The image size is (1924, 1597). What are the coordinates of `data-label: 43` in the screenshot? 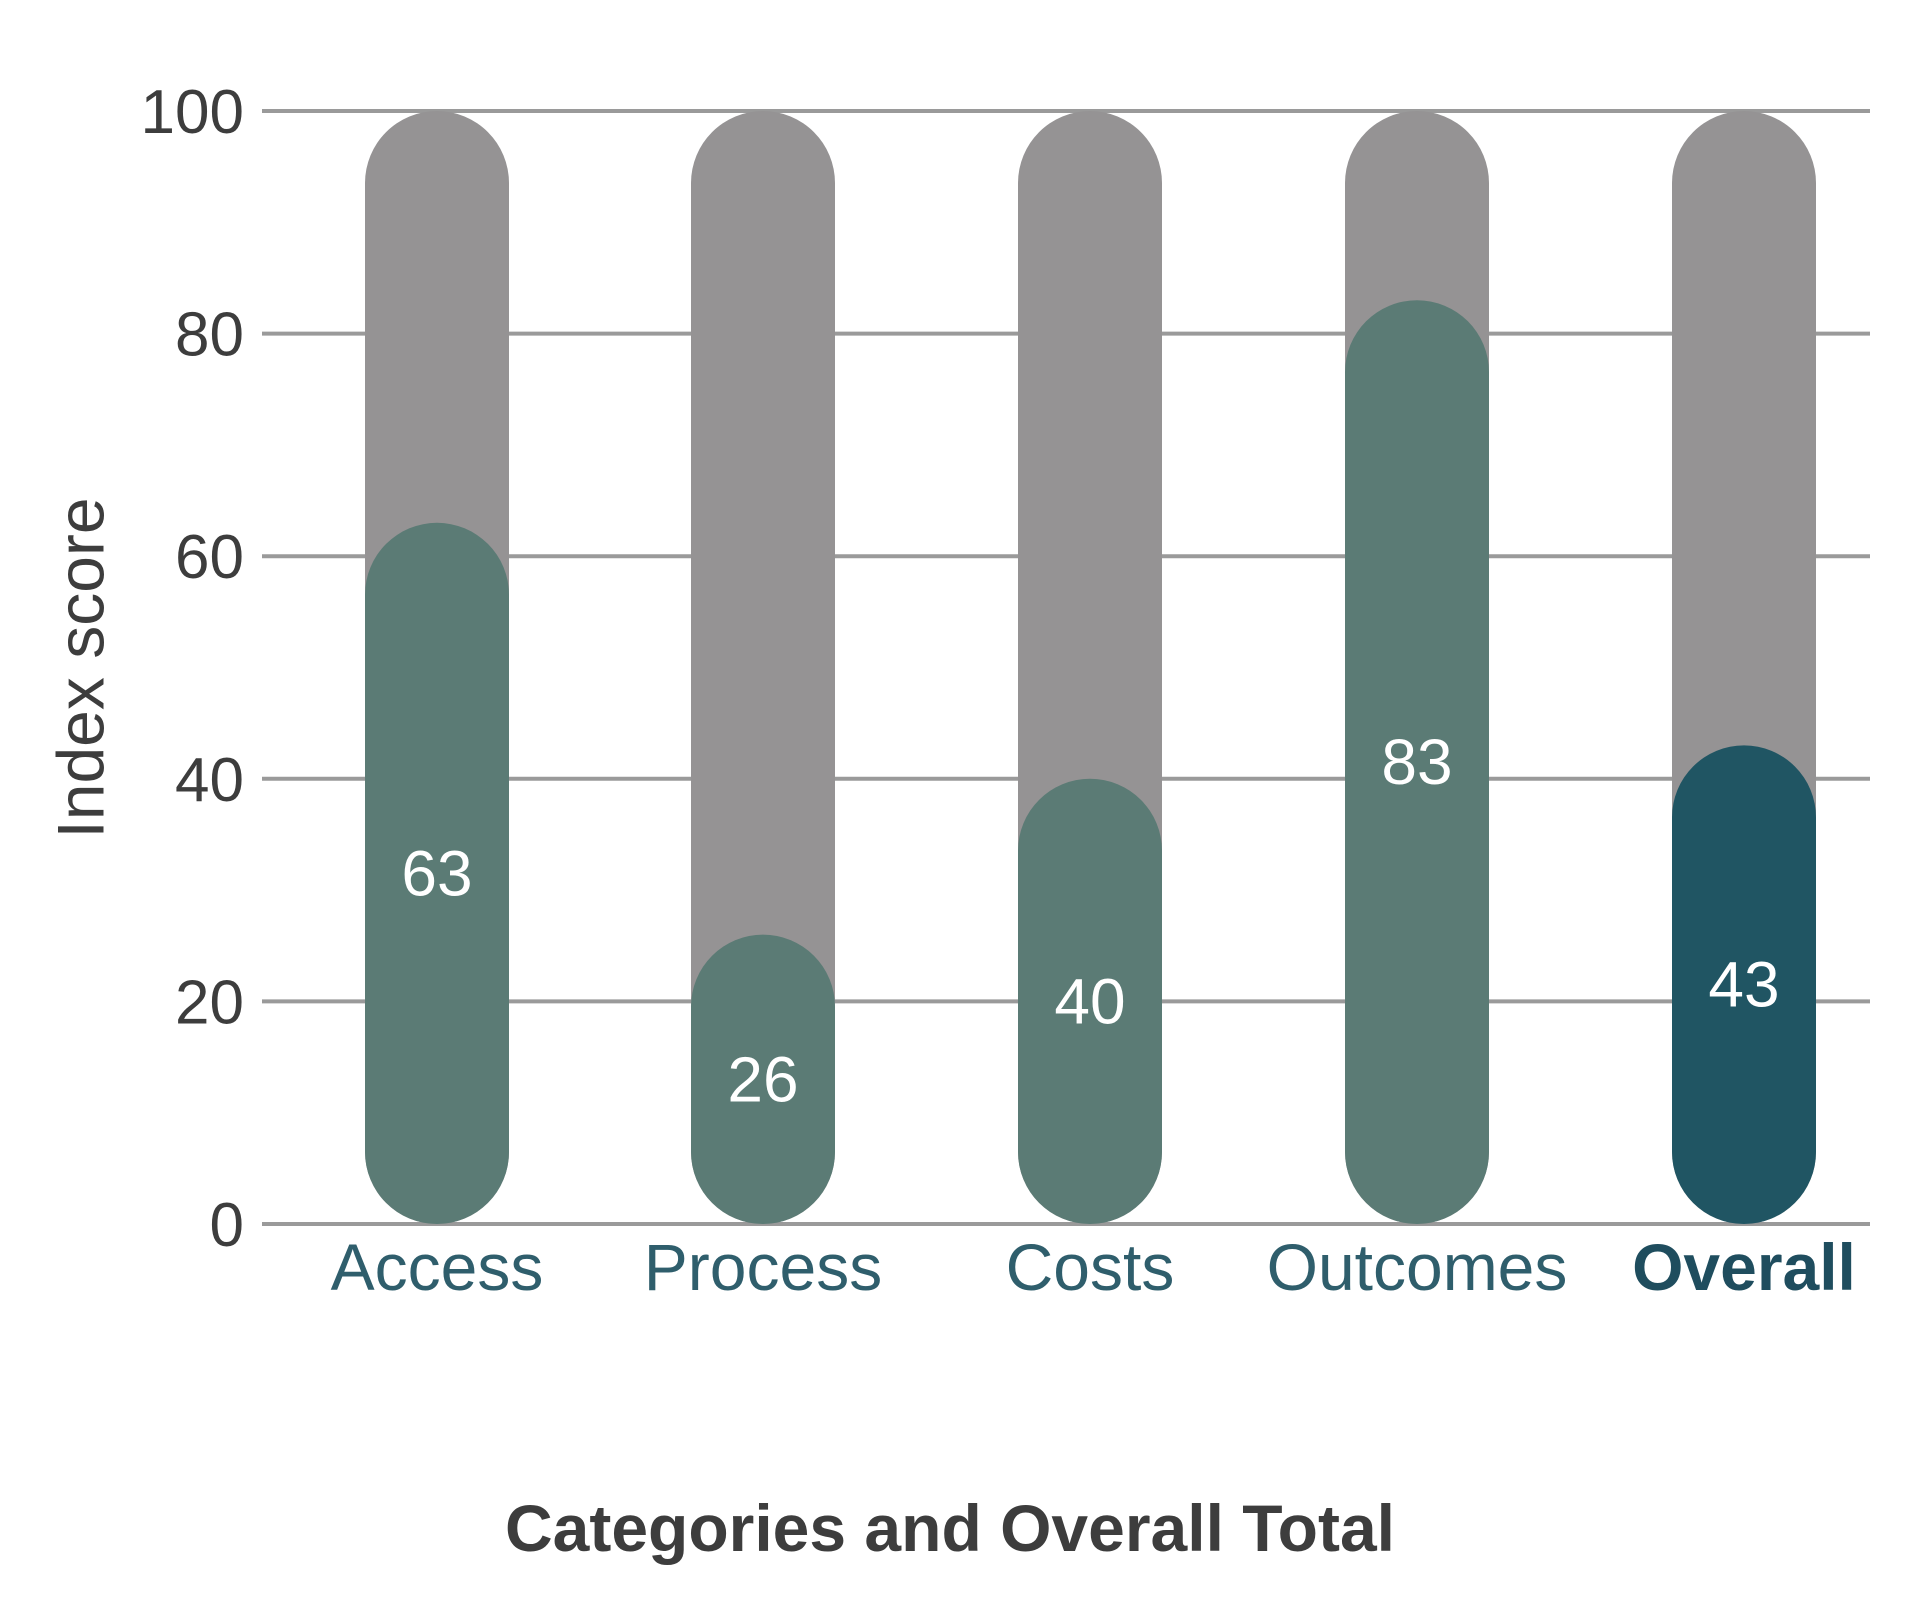 It's located at (1743, 985).